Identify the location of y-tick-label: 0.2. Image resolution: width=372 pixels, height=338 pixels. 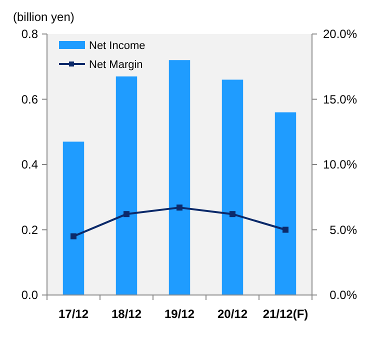
(29, 229).